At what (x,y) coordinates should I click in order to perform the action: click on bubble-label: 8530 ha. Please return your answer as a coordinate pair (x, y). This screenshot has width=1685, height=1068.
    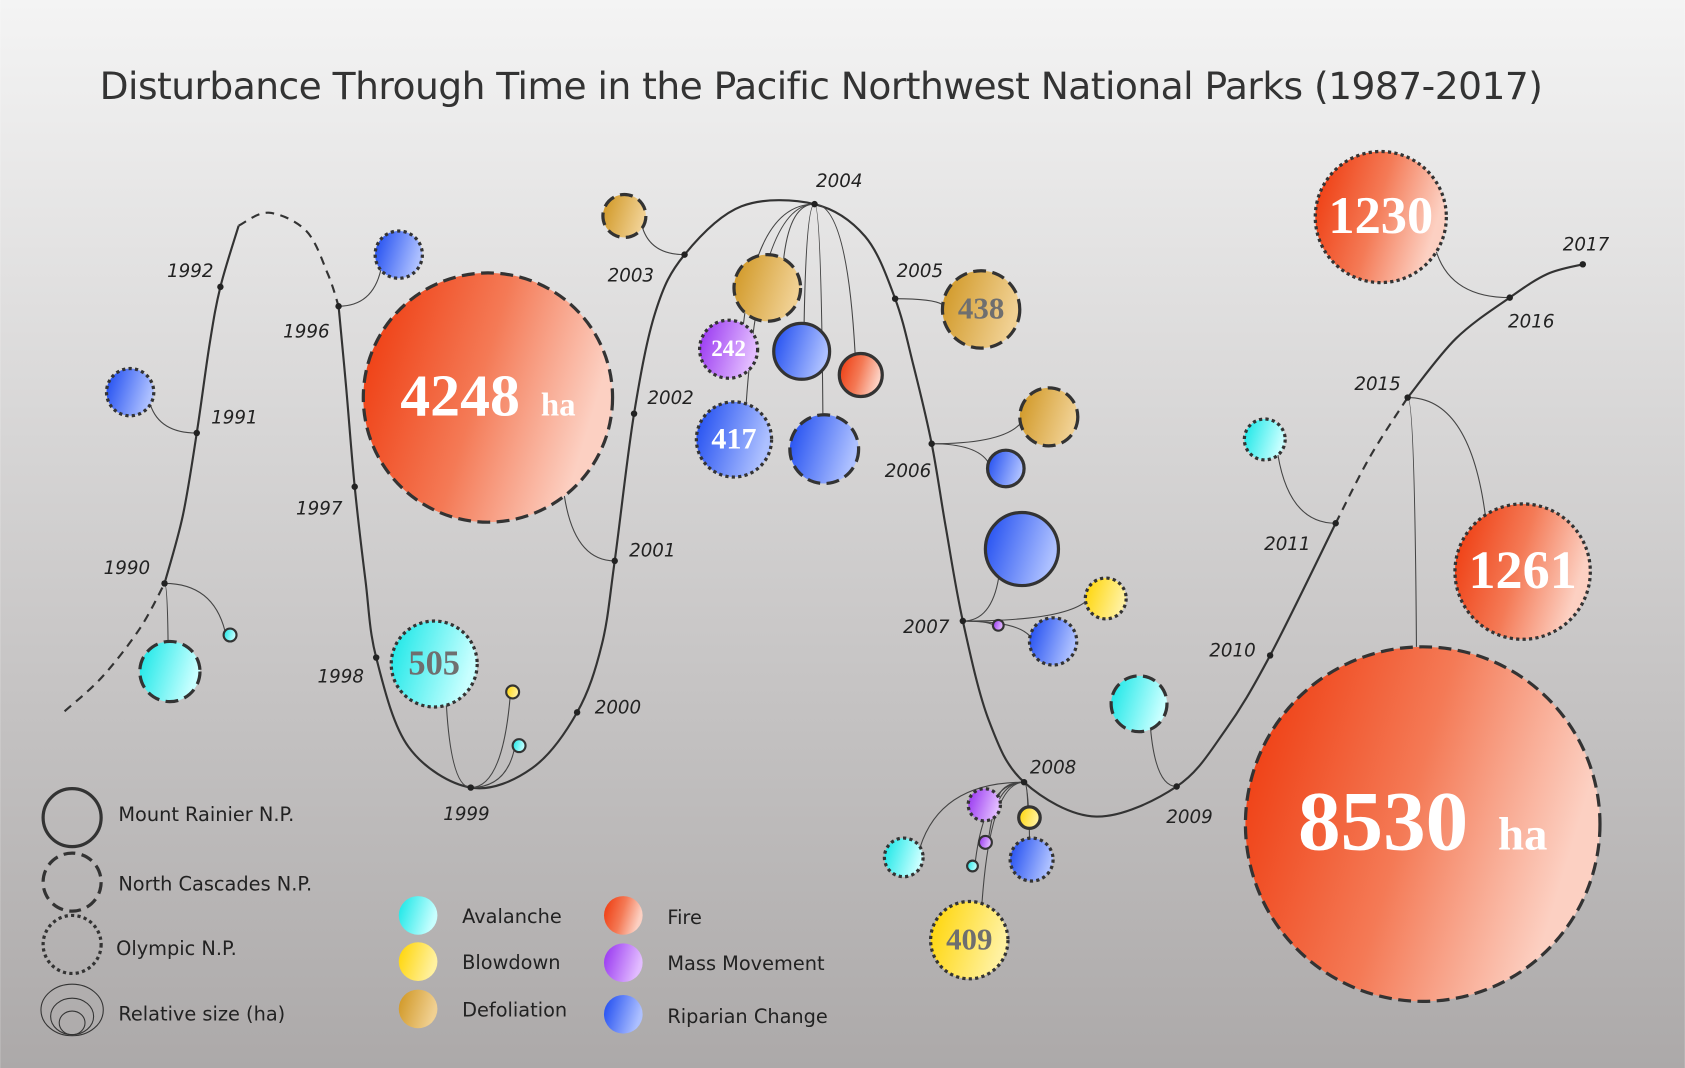
    Looking at the image, I should click on (1422, 822).